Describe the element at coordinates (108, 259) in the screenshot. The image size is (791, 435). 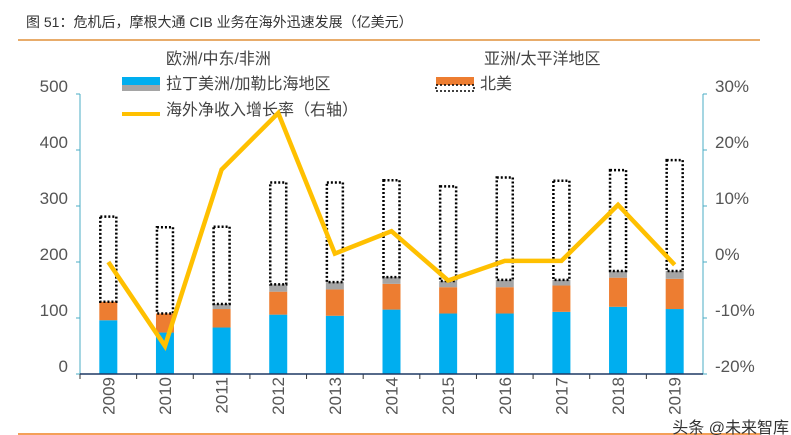
I see `bar-north-america-2009` at that location.